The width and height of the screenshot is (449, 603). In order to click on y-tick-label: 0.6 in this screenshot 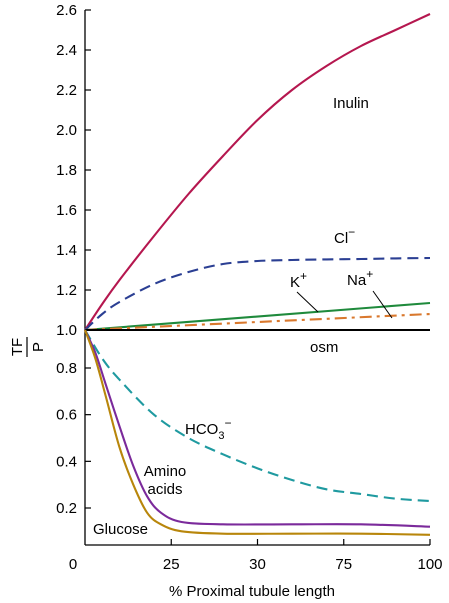, I will do `click(66, 415)`.